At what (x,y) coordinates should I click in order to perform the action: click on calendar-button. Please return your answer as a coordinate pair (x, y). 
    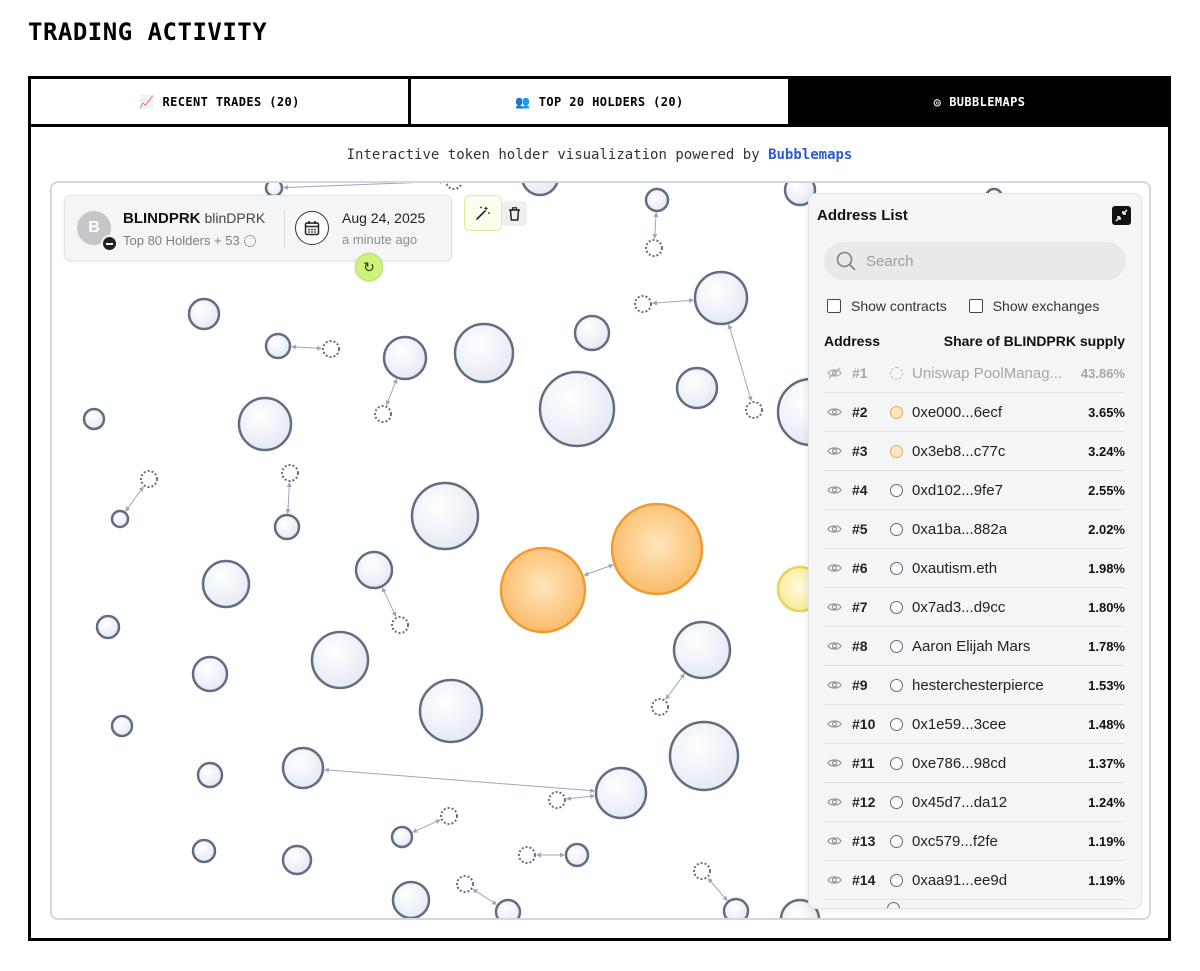
    Looking at the image, I should click on (312, 228).